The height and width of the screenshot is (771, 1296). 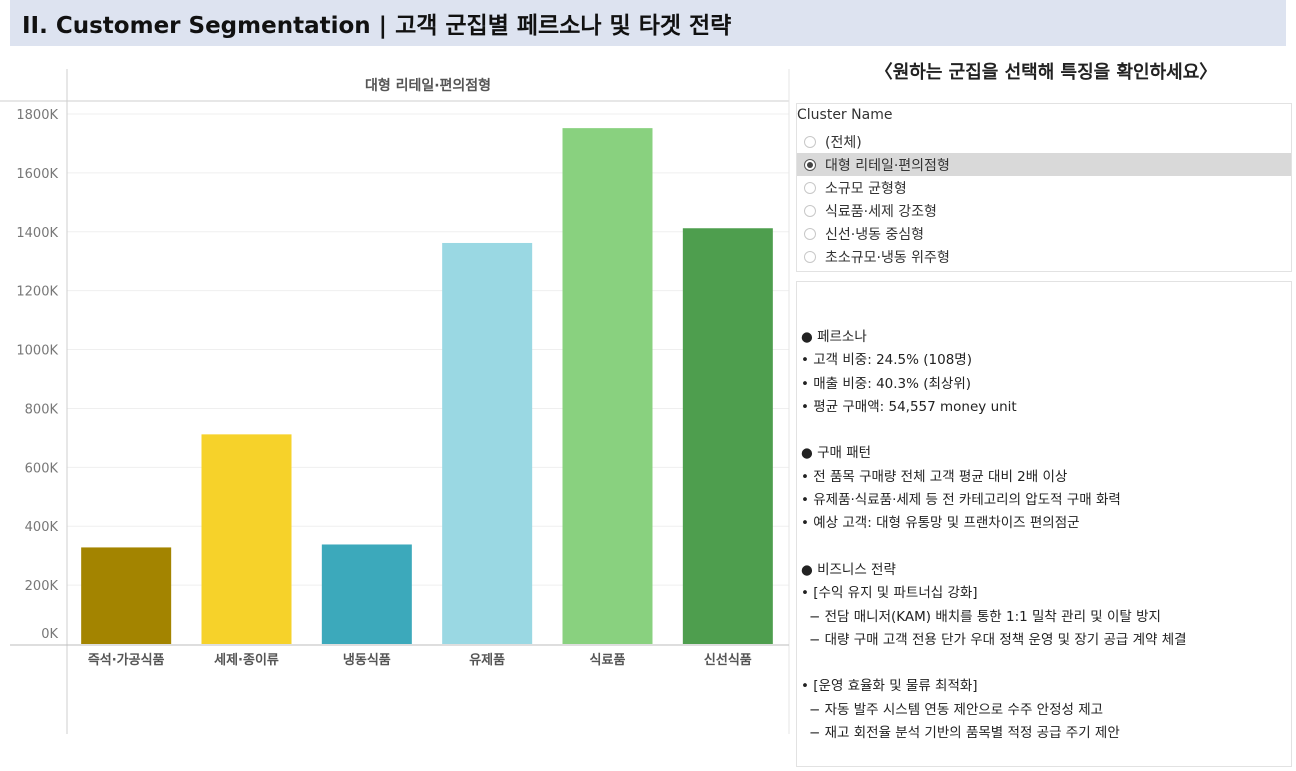 What do you see at coordinates (1044, 210) in the screenshot?
I see `filter-option: 식료품·세제 강조형` at bounding box center [1044, 210].